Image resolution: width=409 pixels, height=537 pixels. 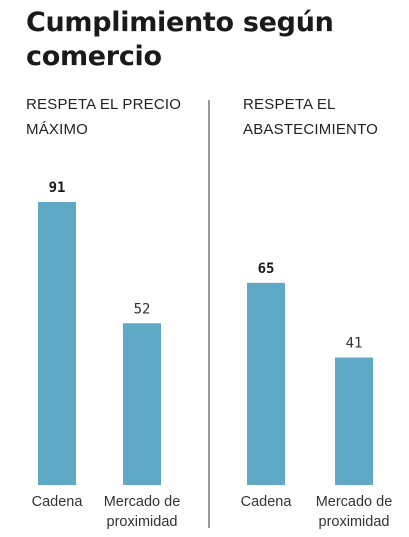 What do you see at coordinates (180, 39) in the screenshot?
I see `chart-title: Cumplimiento según comercio` at bounding box center [180, 39].